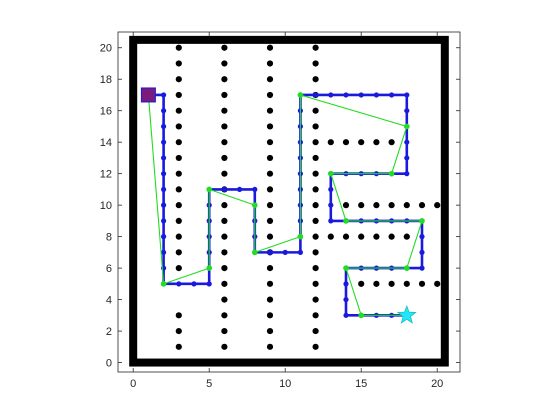 The width and height of the screenshot is (560, 420). Describe the element at coordinates (109, 301) in the screenshot. I see `y-tick-label: 4` at that location.